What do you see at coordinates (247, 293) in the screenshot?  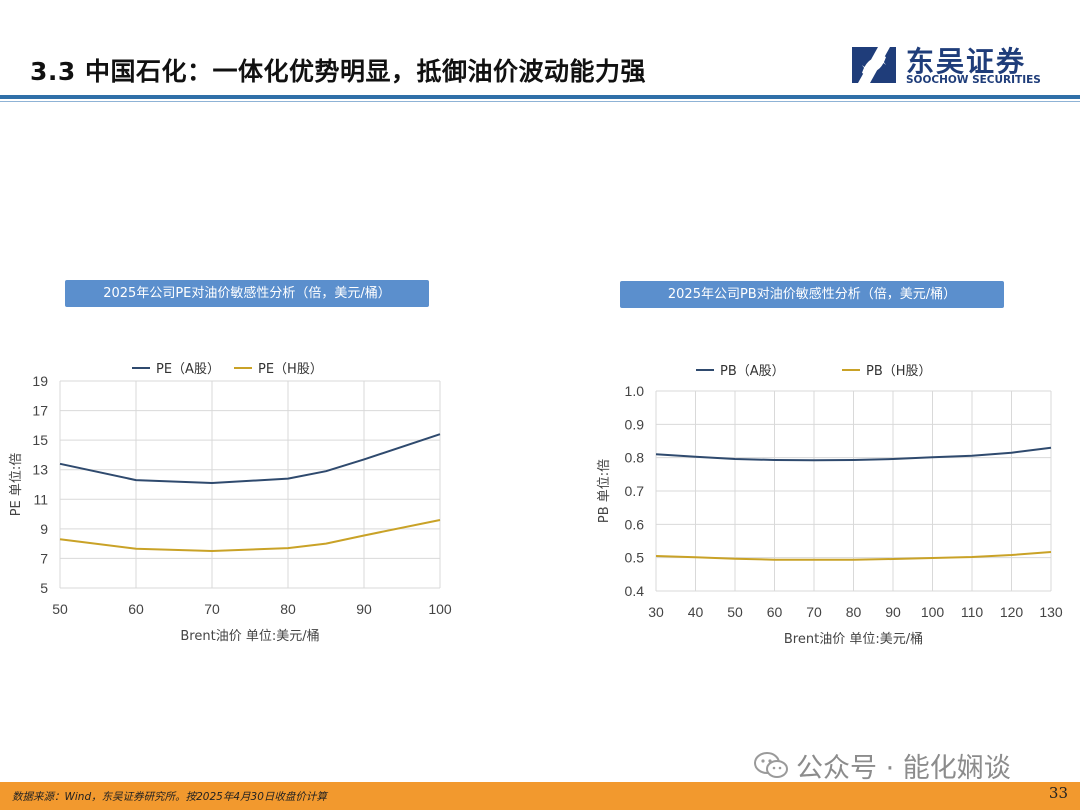 I see `pe-chart-banner: 2025年公司PE对油价敏感性分析（倍，美元/桶）` at bounding box center [247, 293].